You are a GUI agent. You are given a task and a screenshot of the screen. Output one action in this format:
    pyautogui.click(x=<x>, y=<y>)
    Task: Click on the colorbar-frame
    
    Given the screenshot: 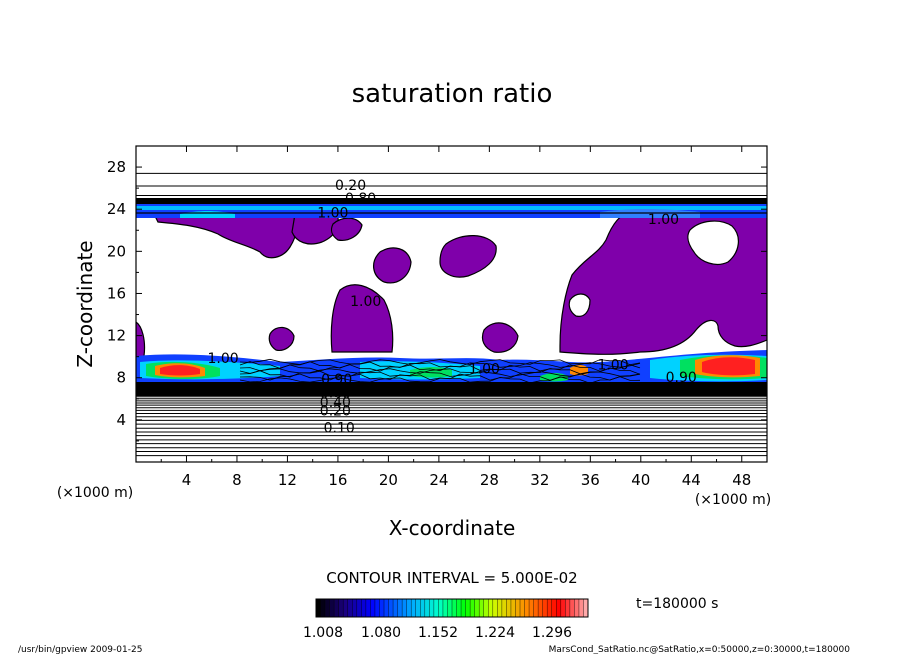 What is the action you would take?
    pyautogui.click(x=452, y=608)
    